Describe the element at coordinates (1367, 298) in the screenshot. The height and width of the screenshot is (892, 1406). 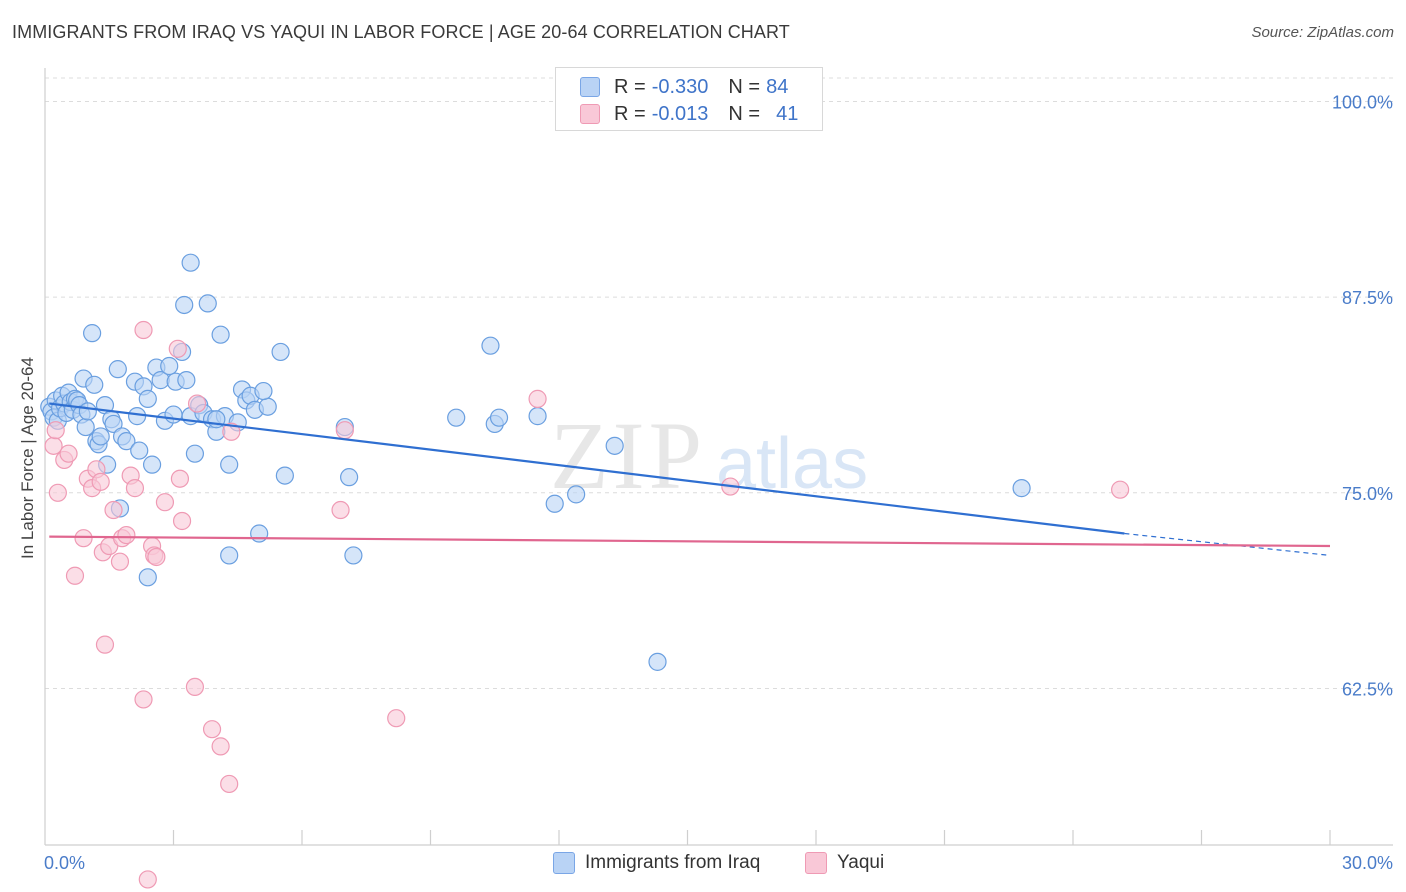
I see `y-tick-label: 87.5%` at that location.